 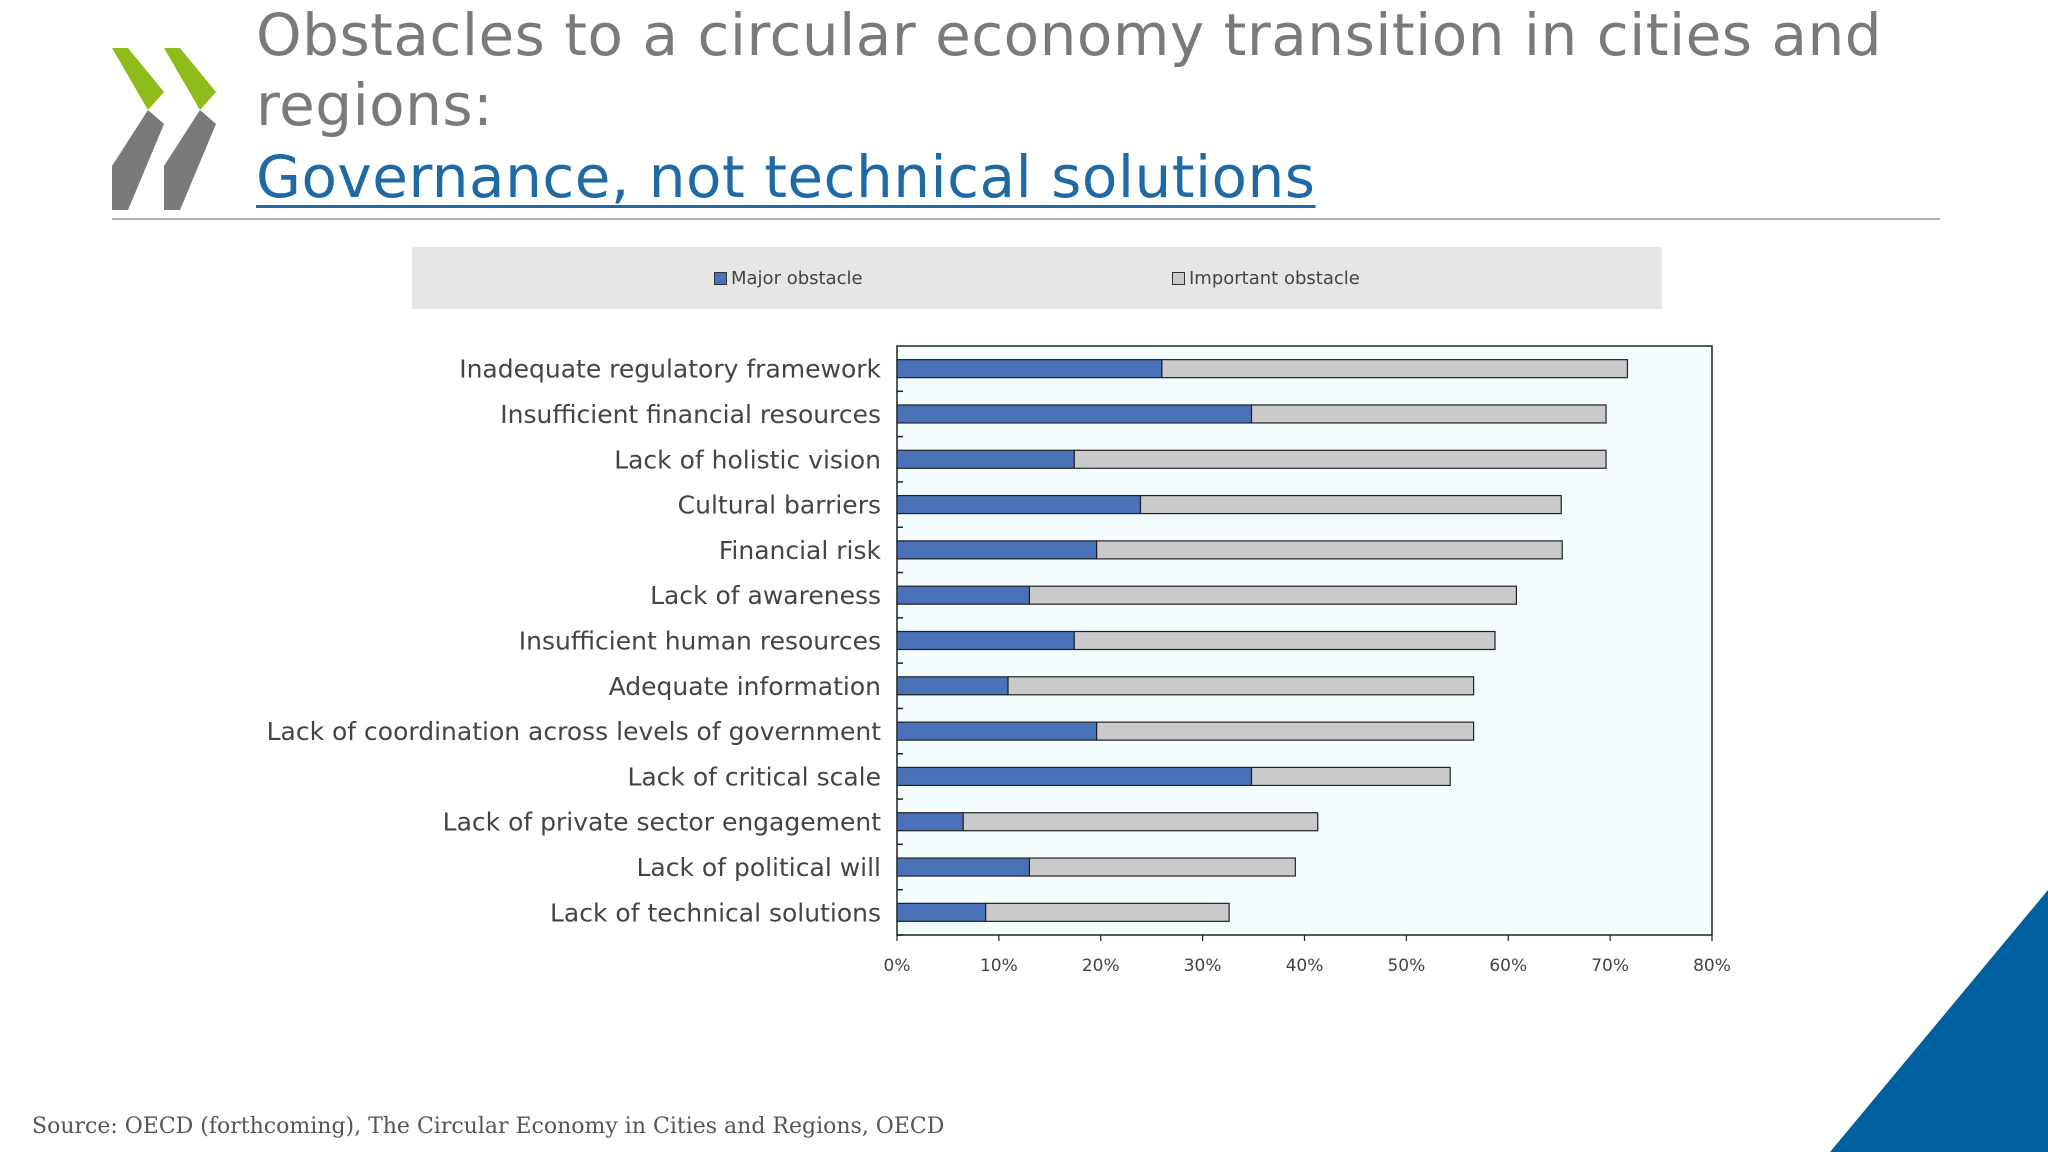 I want to click on x-tick-label: 0%, so click(x=897, y=966).